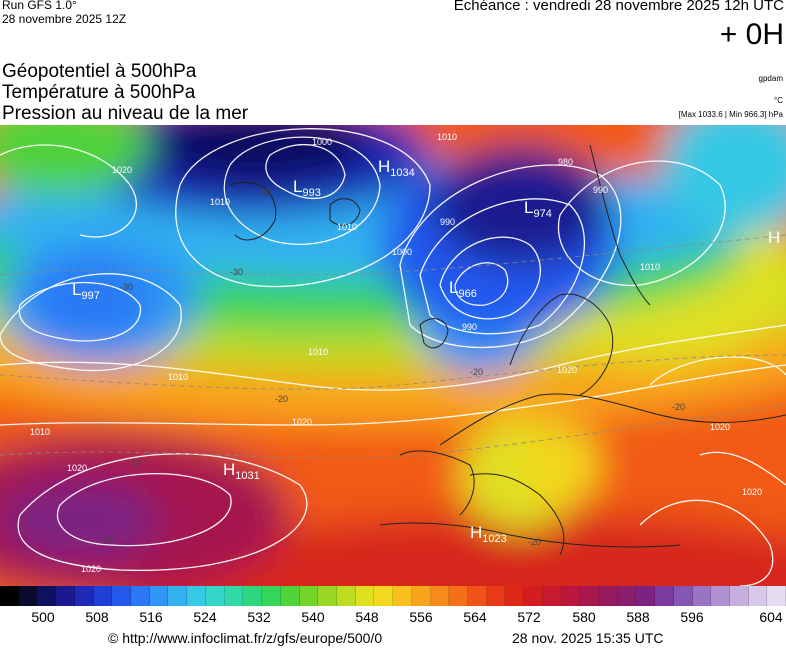  Describe the element at coordinates (771, 617) in the screenshot. I see `colorbar-tick-label: 604` at that location.